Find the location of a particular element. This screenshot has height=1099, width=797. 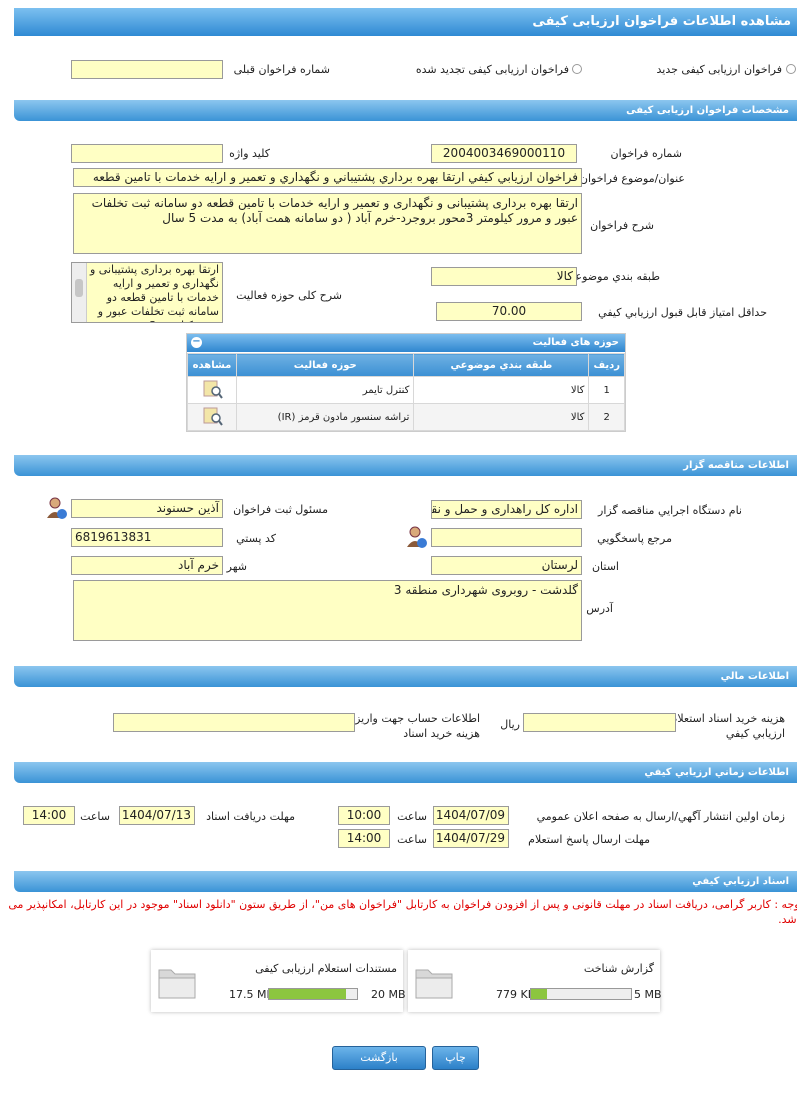

province-input: لرستان is located at coordinates (506, 565).